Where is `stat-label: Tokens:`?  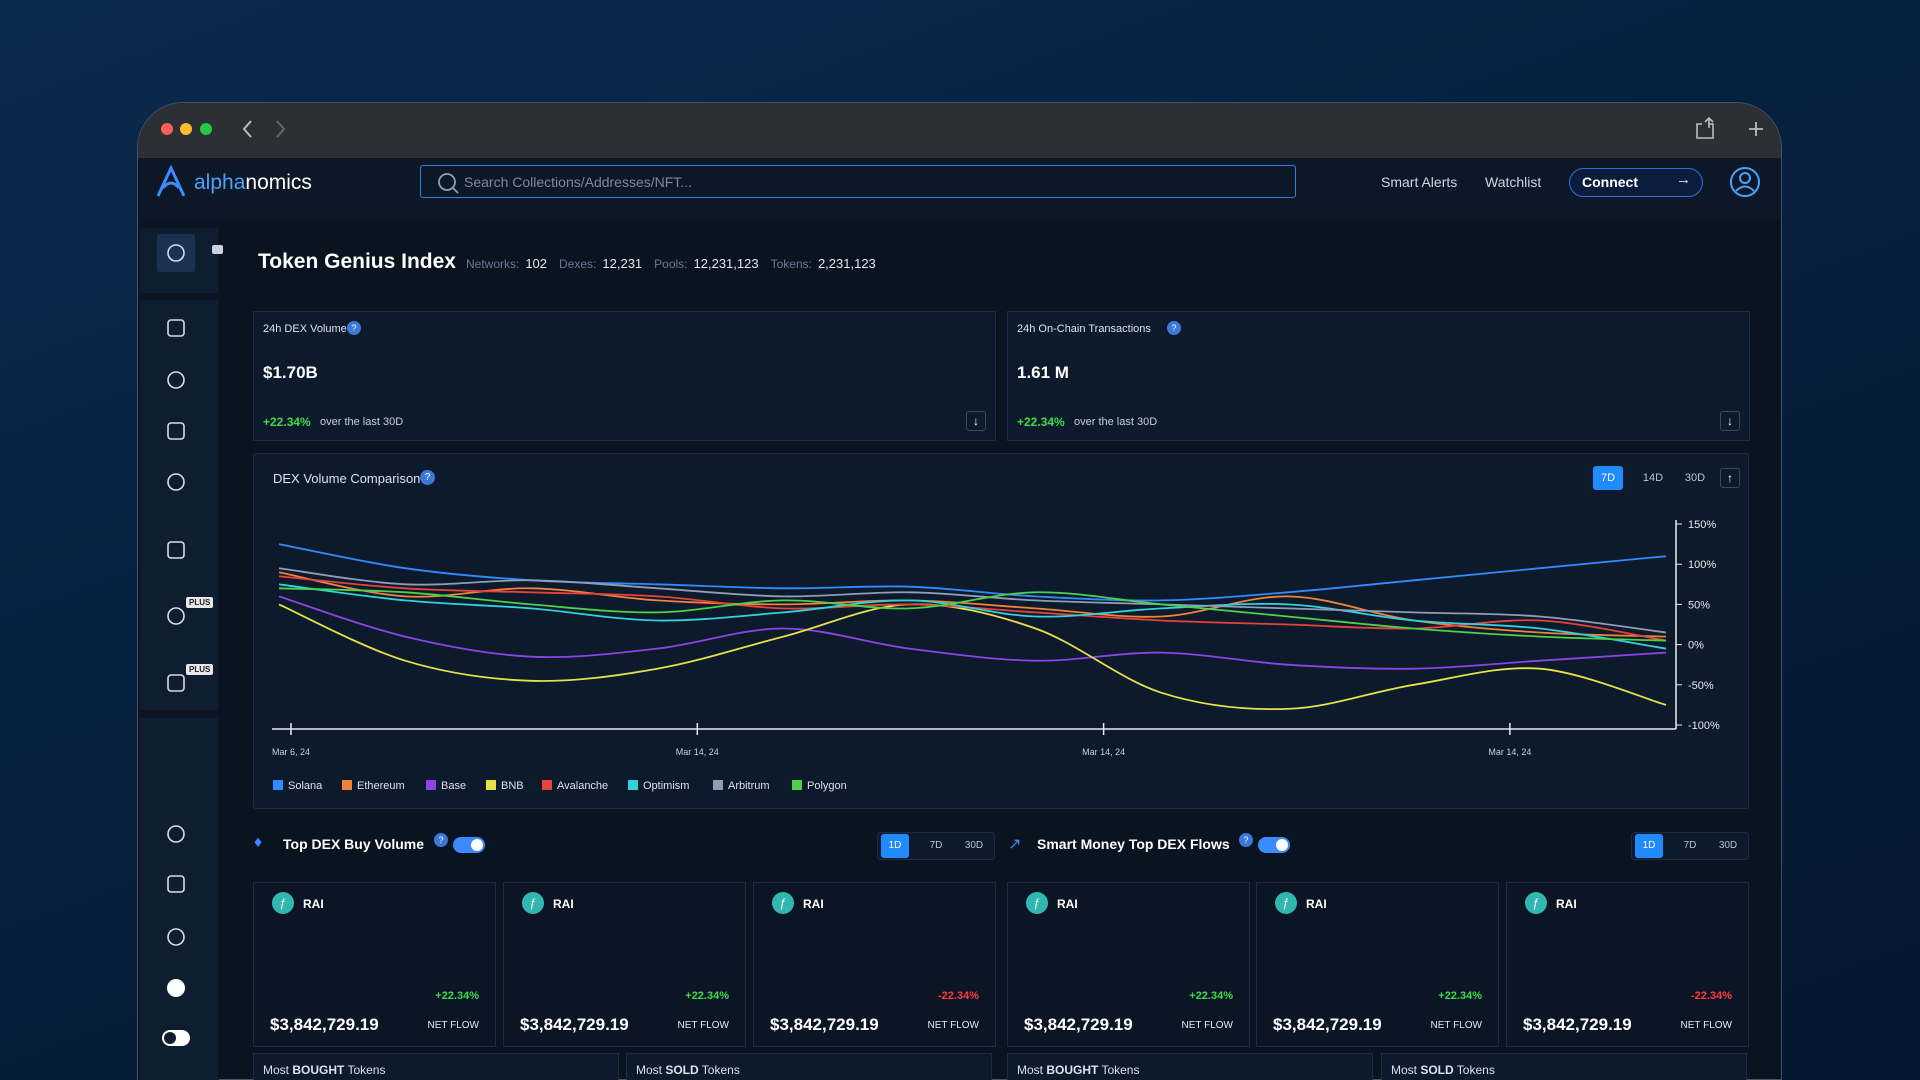
stat-label: Tokens: is located at coordinates (791, 264).